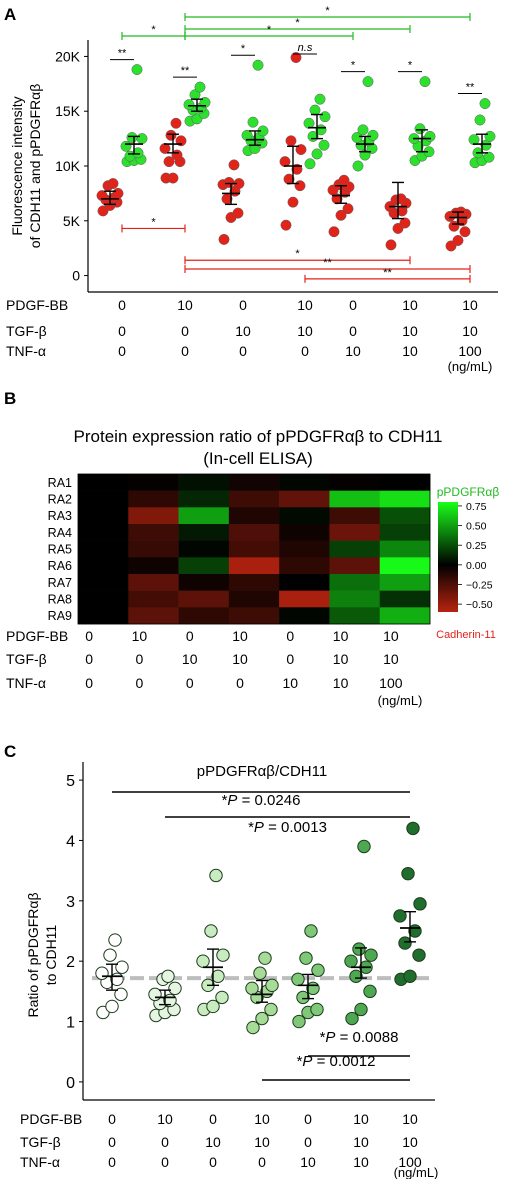 The height and width of the screenshot is (1179, 521). Describe the element at coordinates (410, 1162) in the screenshot. I see `cond-c-value: 100` at that location.